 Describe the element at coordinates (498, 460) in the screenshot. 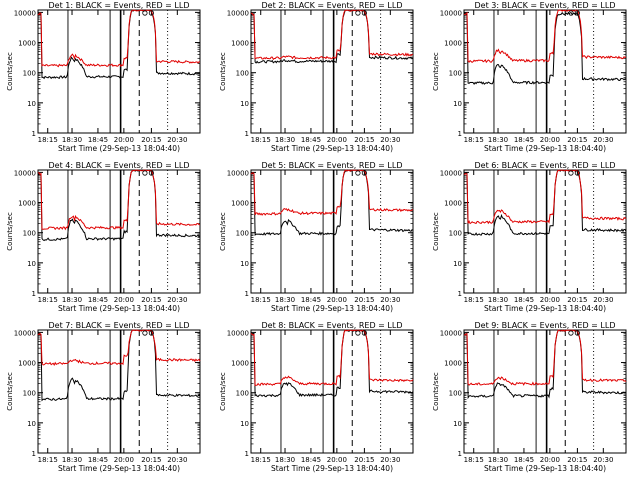

I see `x-tick-label: 18:30` at that location.